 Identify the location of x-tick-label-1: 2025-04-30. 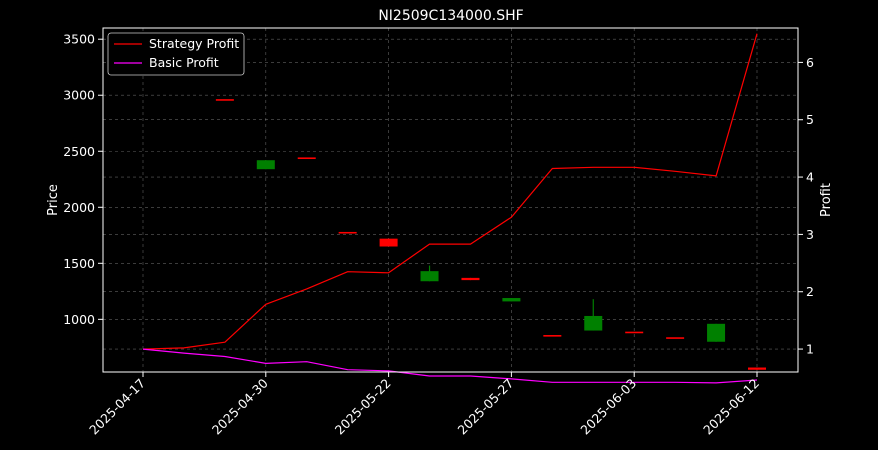
(240, 406).